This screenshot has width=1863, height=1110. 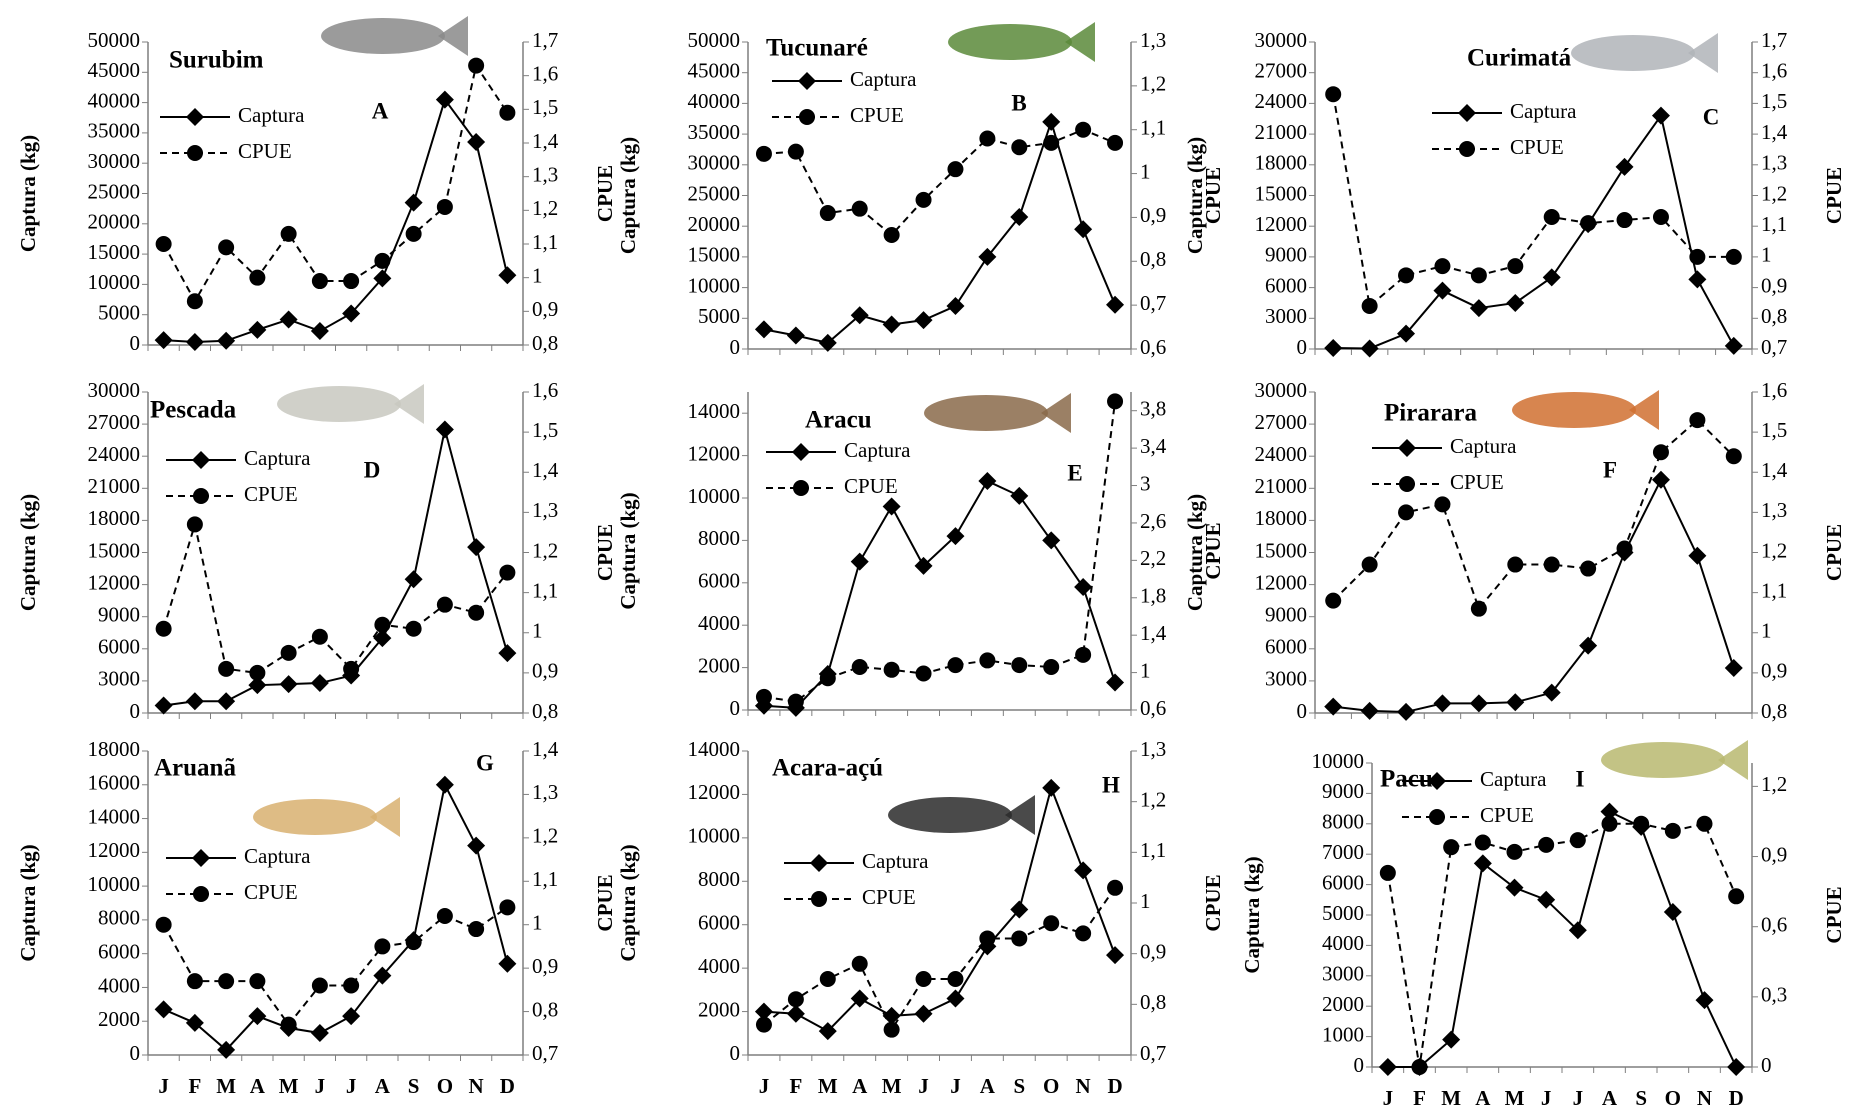 I want to click on panel-letter: C, so click(x=1711, y=116).